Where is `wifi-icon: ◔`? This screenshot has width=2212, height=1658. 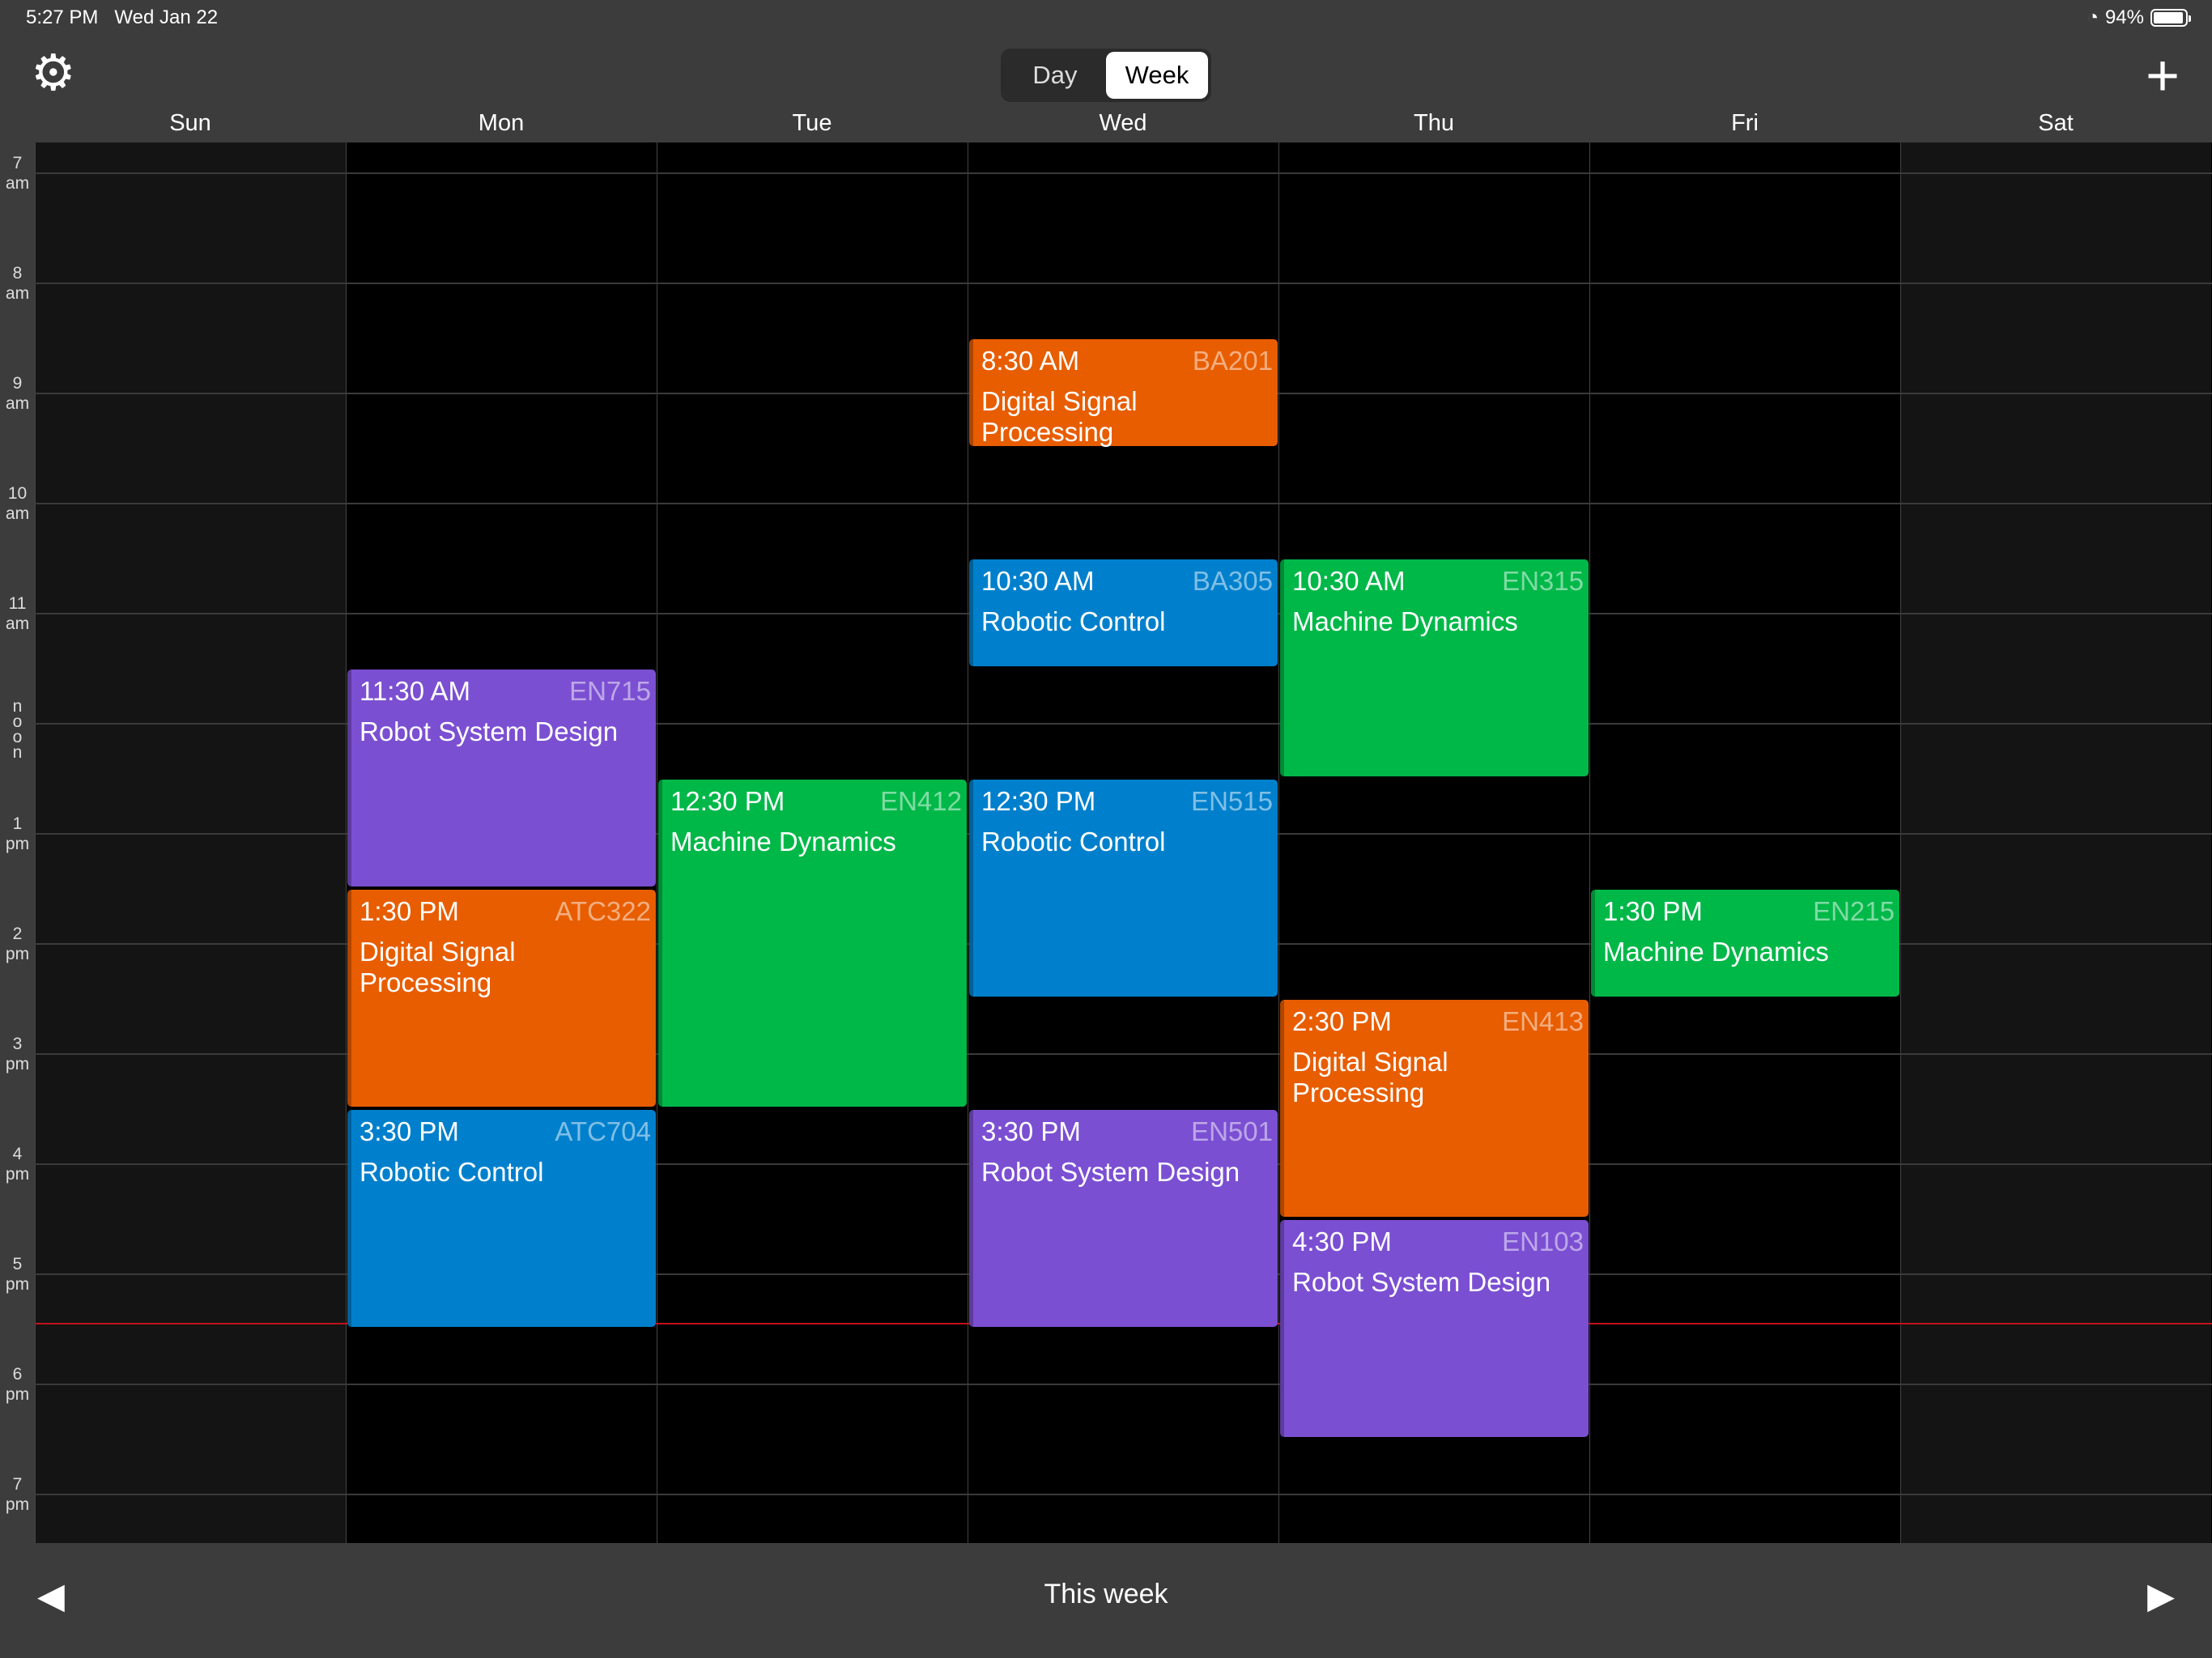 wifi-icon: ◔ is located at coordinates (2093, 17).